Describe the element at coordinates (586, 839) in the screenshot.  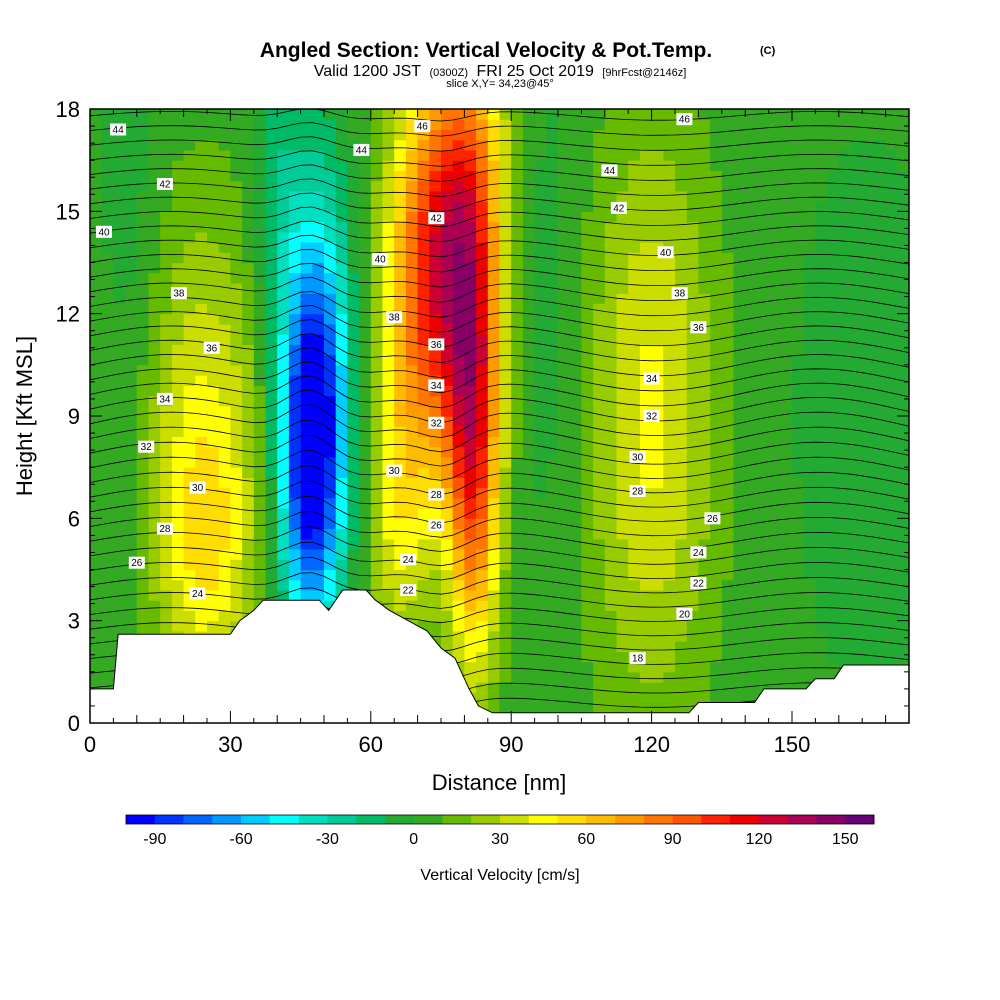
I see `colorbar-tick-label: 60` at that location.